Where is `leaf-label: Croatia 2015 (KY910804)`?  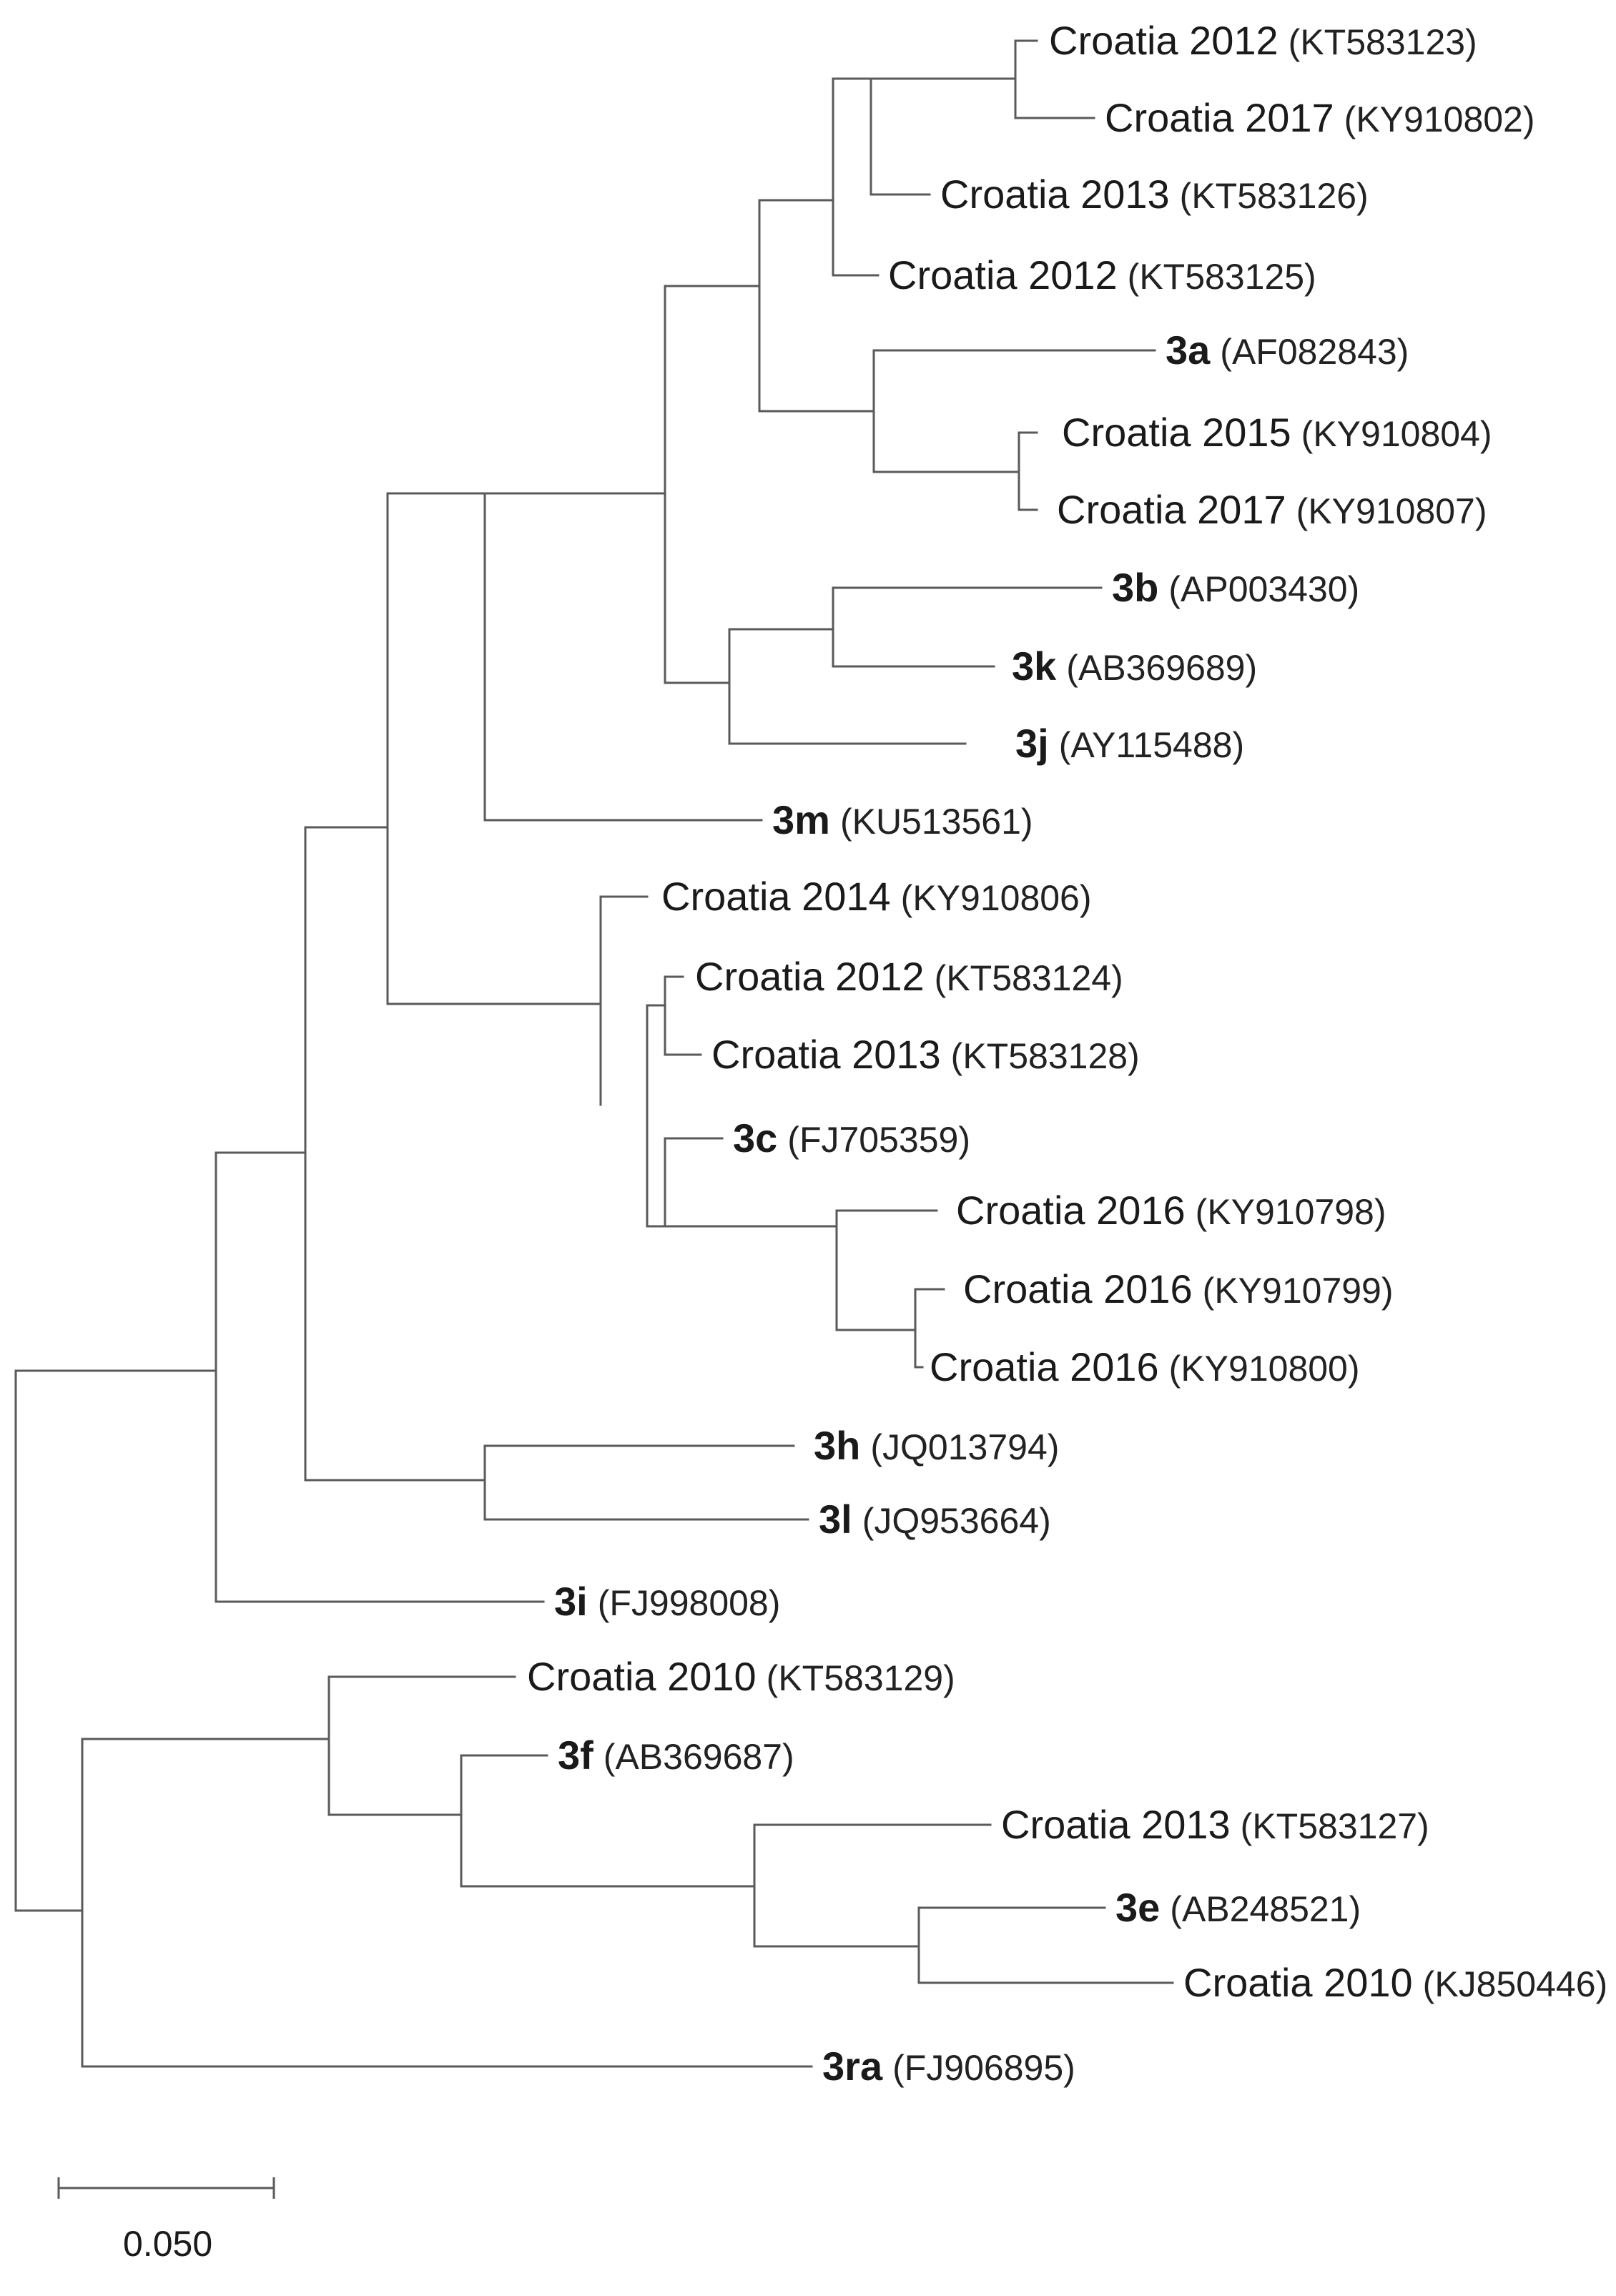 leaf-label: Croatia 2015 (KY910804) is located at coordinates (1277, 433).